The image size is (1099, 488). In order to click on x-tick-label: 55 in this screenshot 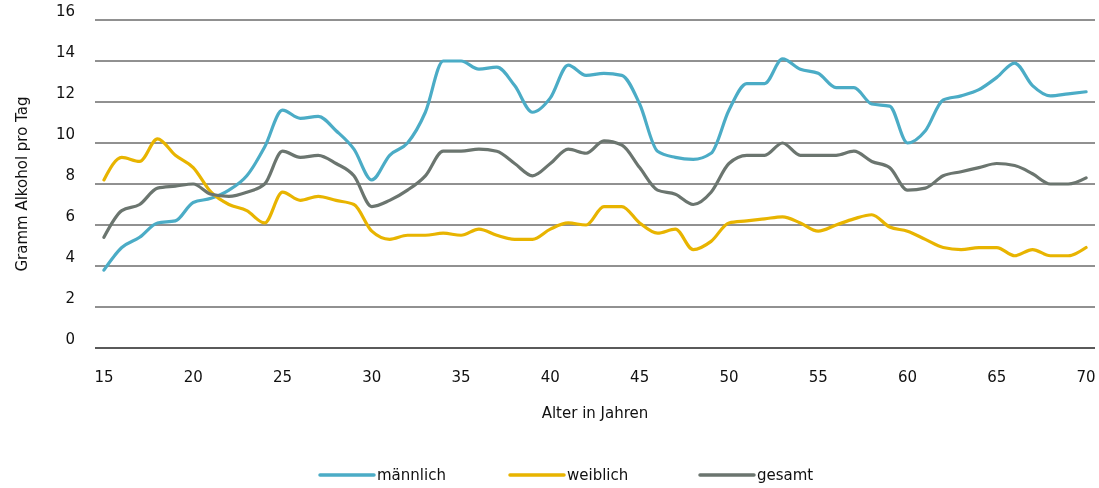, I will do `click(818, 377)`.